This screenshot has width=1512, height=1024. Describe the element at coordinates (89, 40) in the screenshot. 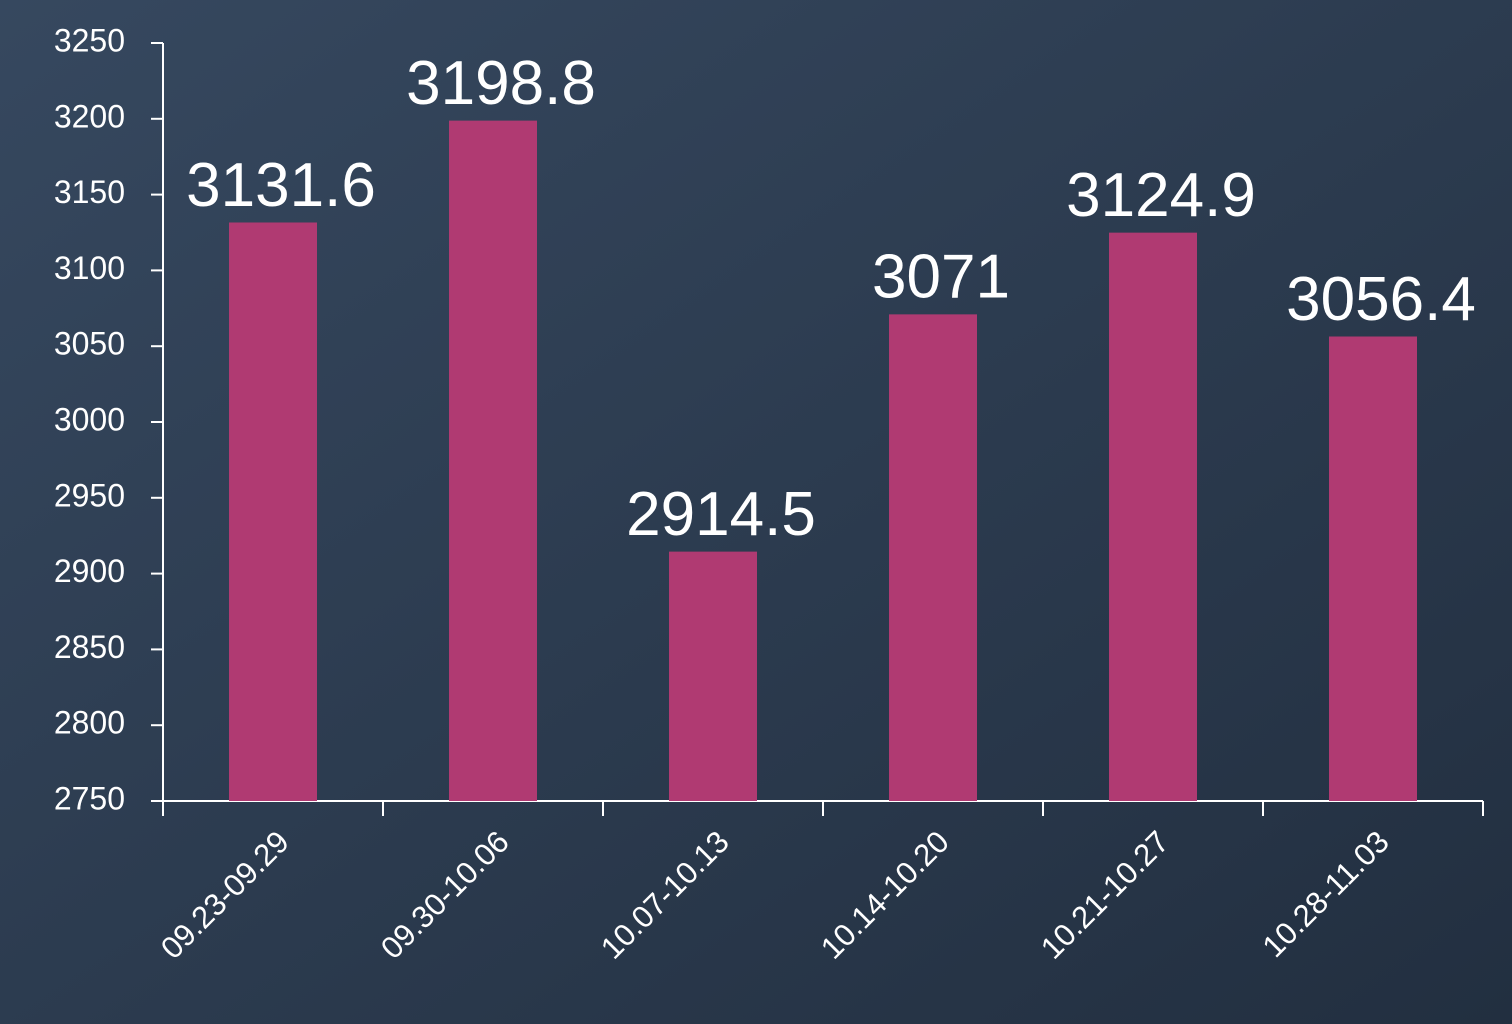

I see `y-tick-label: 3250` at that location.